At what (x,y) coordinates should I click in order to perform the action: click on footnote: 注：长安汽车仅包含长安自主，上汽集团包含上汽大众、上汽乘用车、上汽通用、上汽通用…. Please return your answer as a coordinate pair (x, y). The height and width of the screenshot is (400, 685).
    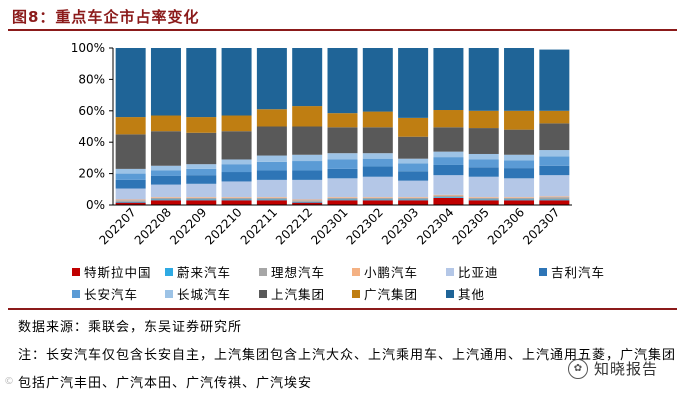
    Looking at the image, I should click on (347, 369).